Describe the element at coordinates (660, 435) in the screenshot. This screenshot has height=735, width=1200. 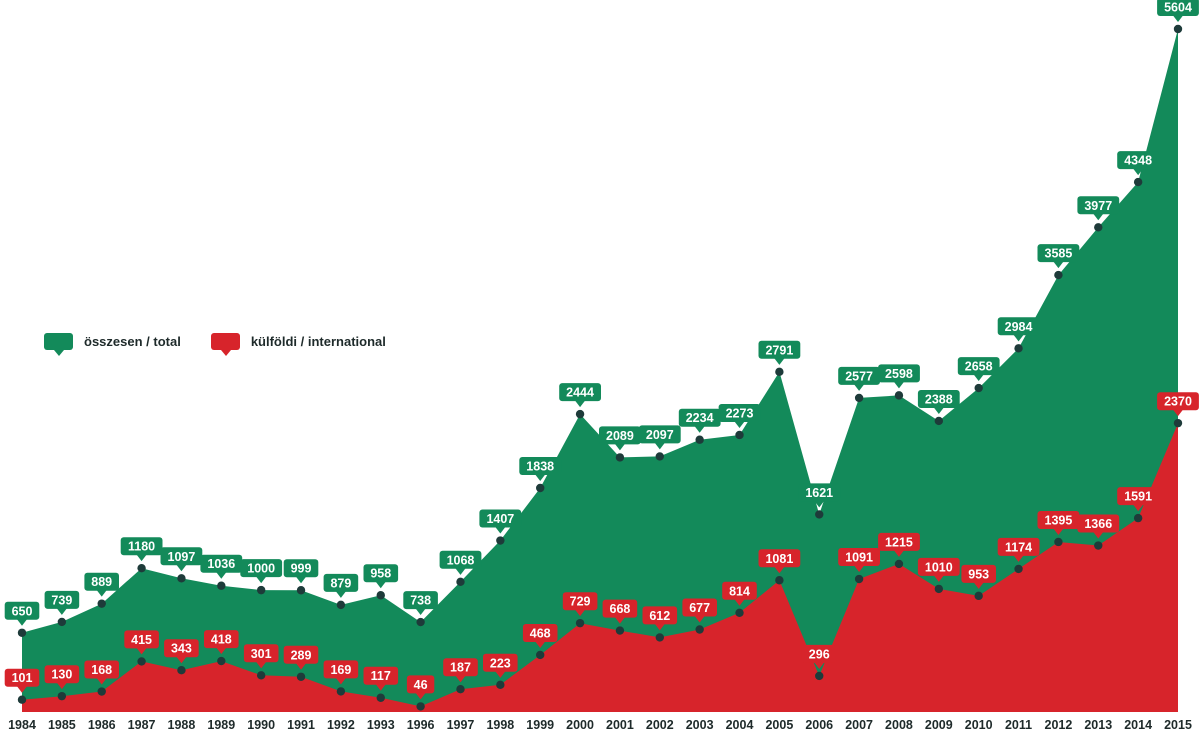
I see `svg-text: 2097` at that location.